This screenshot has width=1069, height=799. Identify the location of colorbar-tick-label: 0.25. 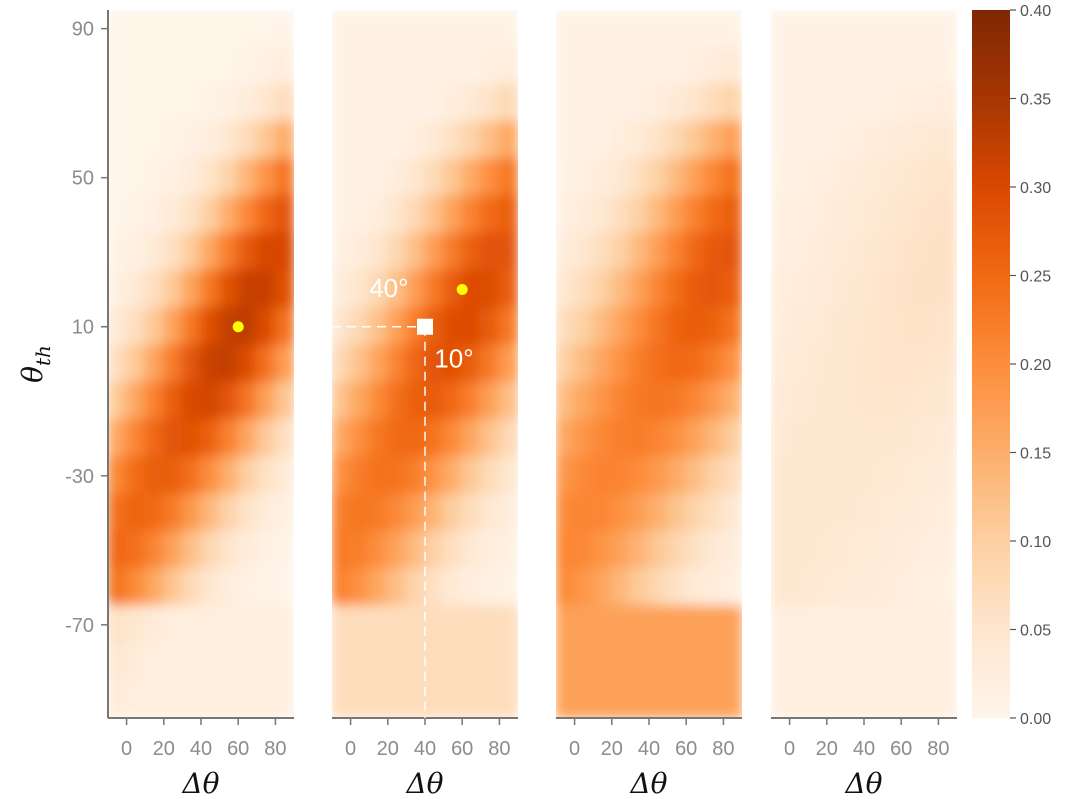
(1035, 277).